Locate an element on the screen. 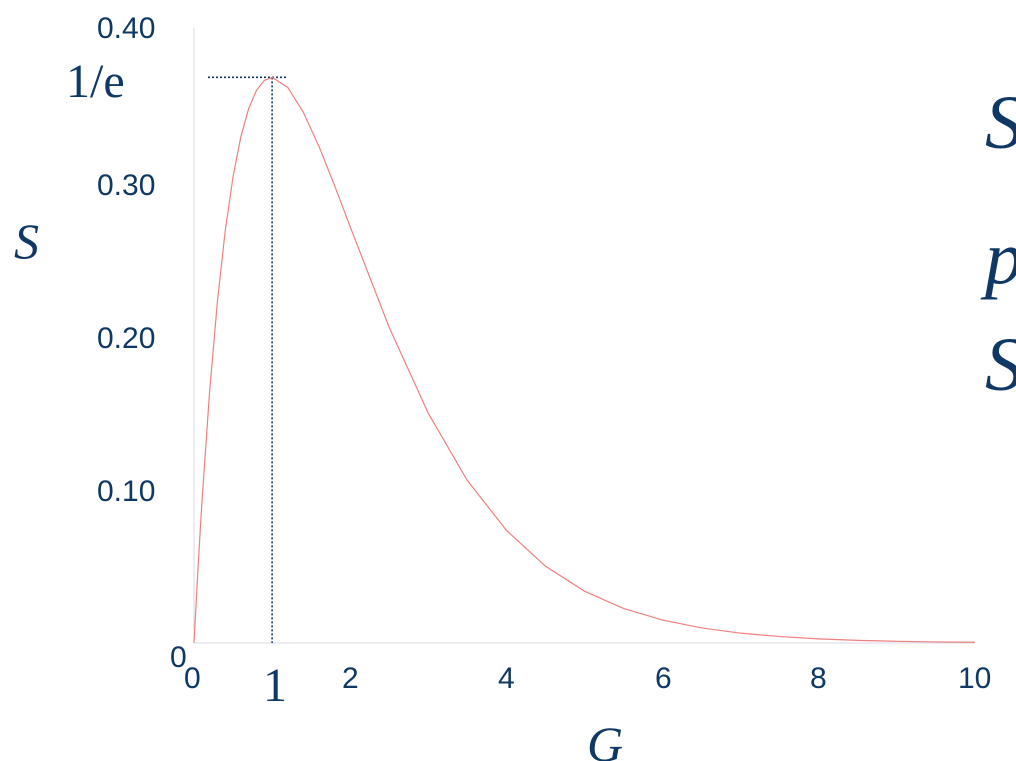 The width and height of the screenshot is (1016, 761). x-tick-label: 2 is located at coordinates (350, 678).